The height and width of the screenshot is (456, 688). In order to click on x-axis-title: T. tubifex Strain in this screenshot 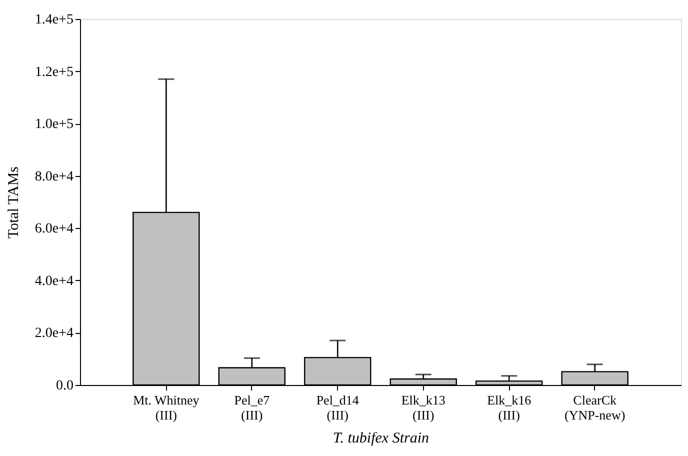, I will do `click(381, 438)`.